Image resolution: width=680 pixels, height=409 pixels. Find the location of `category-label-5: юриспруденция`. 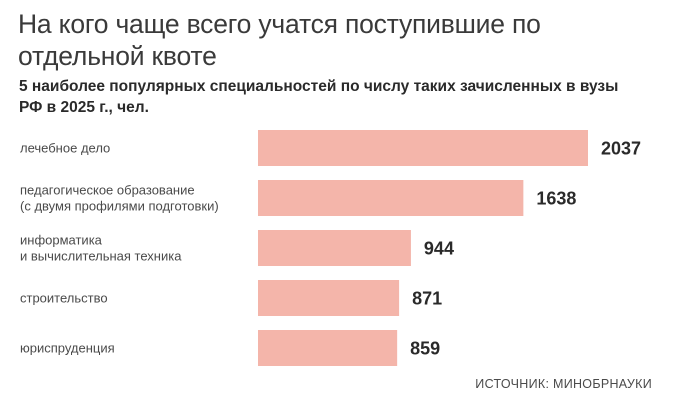

category-label-5: юриспруденция is located at coordinates (67, 348).